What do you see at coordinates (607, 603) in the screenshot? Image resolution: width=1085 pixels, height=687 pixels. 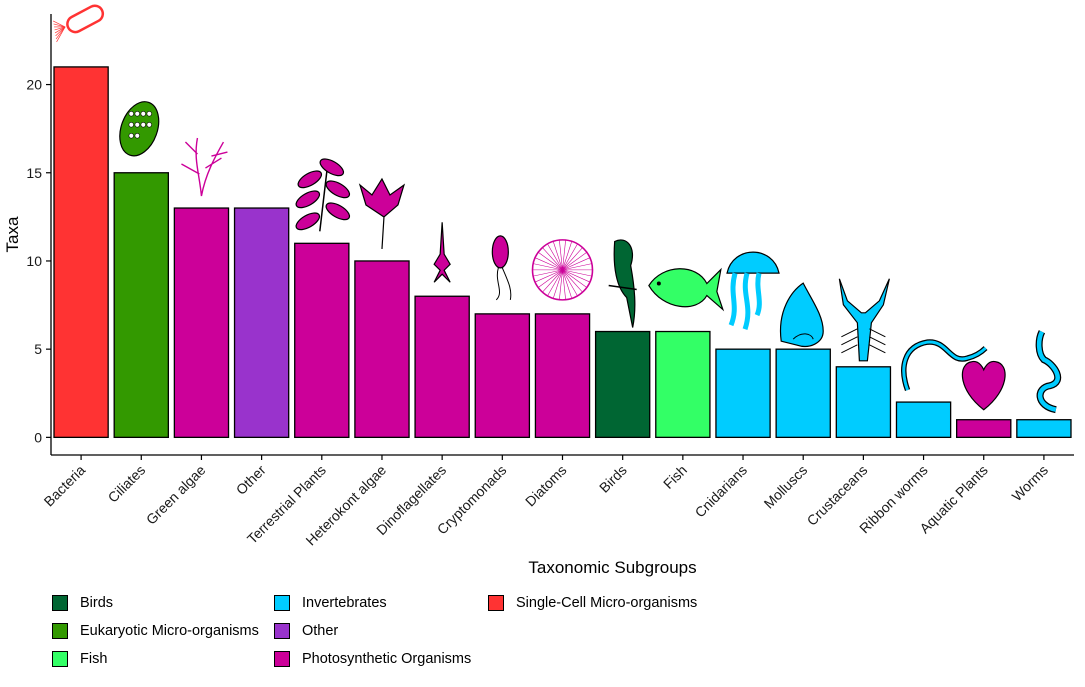 I see `legend-label: Single-Cell Micro-organisms` at bounding box center [607, 603].